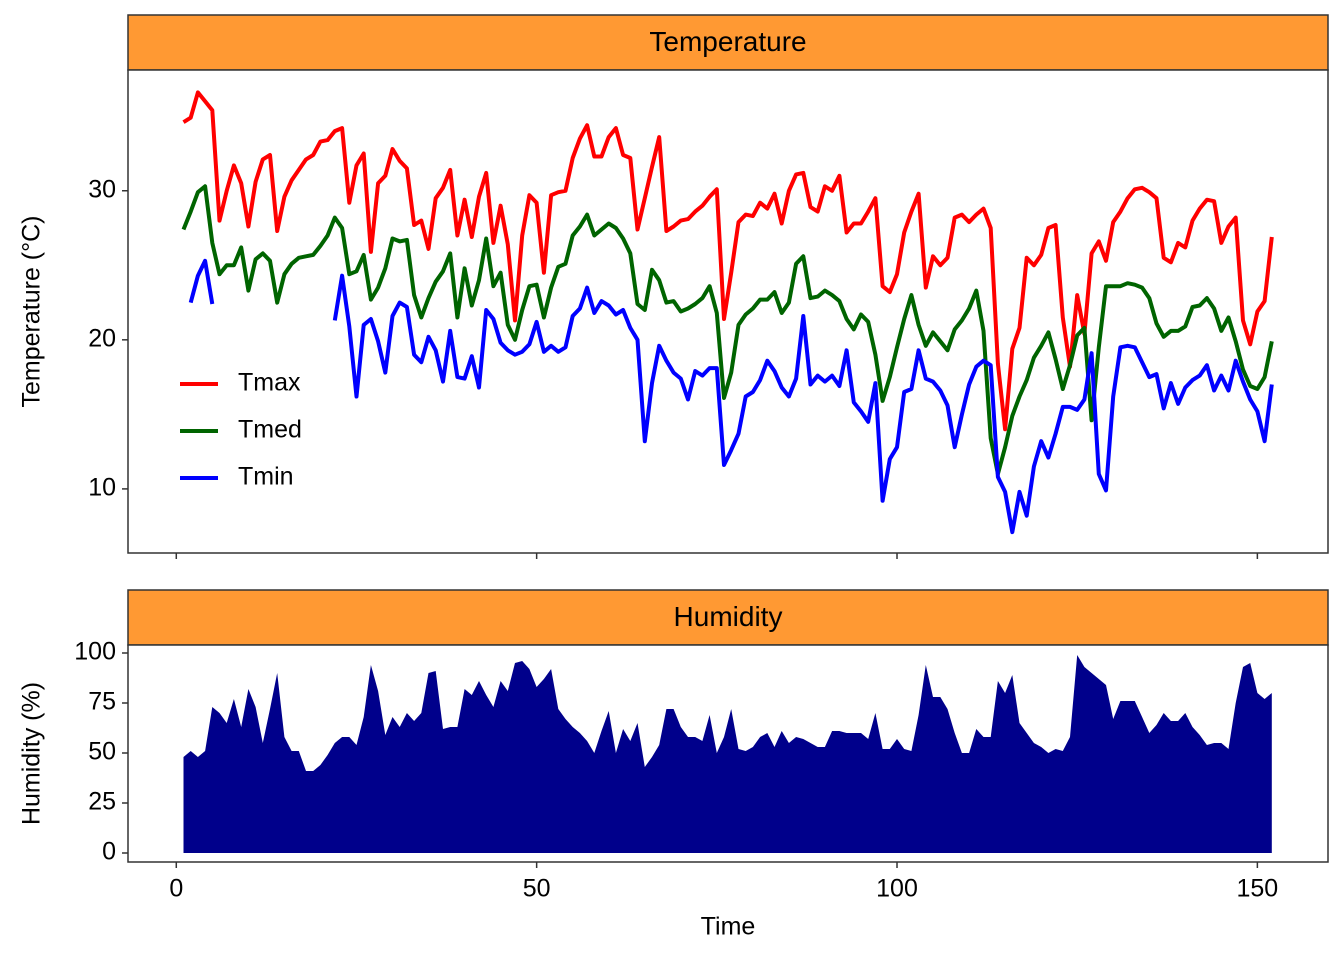  I want to click on strip-title: Temperature, so click(727, 41).